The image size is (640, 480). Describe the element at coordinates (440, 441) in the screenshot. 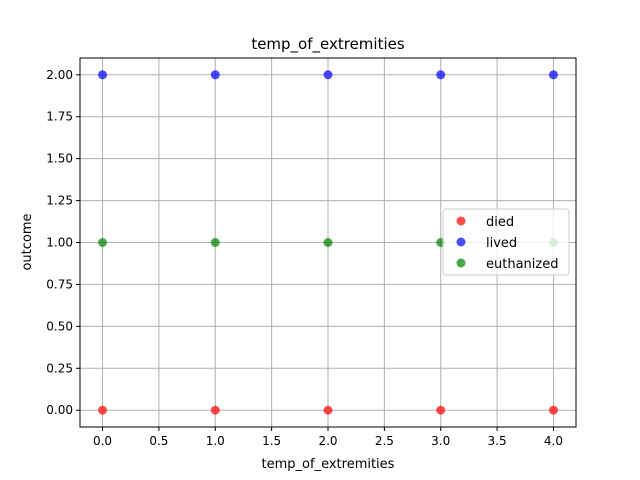

I see `x-tick-label: 3.0` at that location.